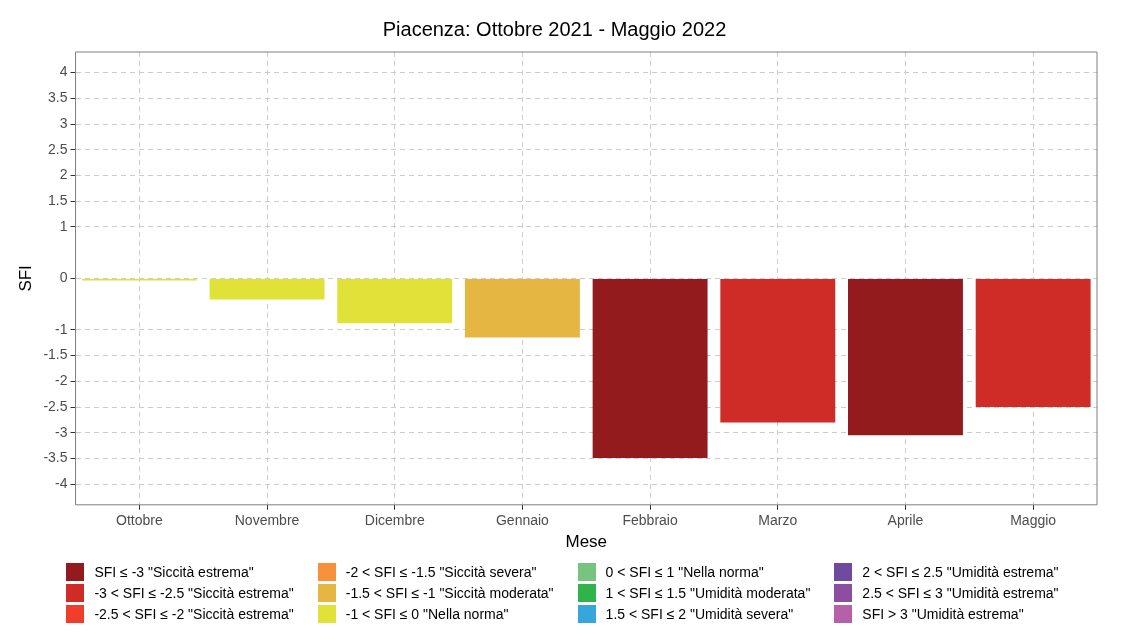 Image resolution: width=1125 pixels, height=642 pixels. What do you see at coordinates (63, 174) in the screenshot?
I see `y-tick-label: 2` at bounding box center [63, 174].